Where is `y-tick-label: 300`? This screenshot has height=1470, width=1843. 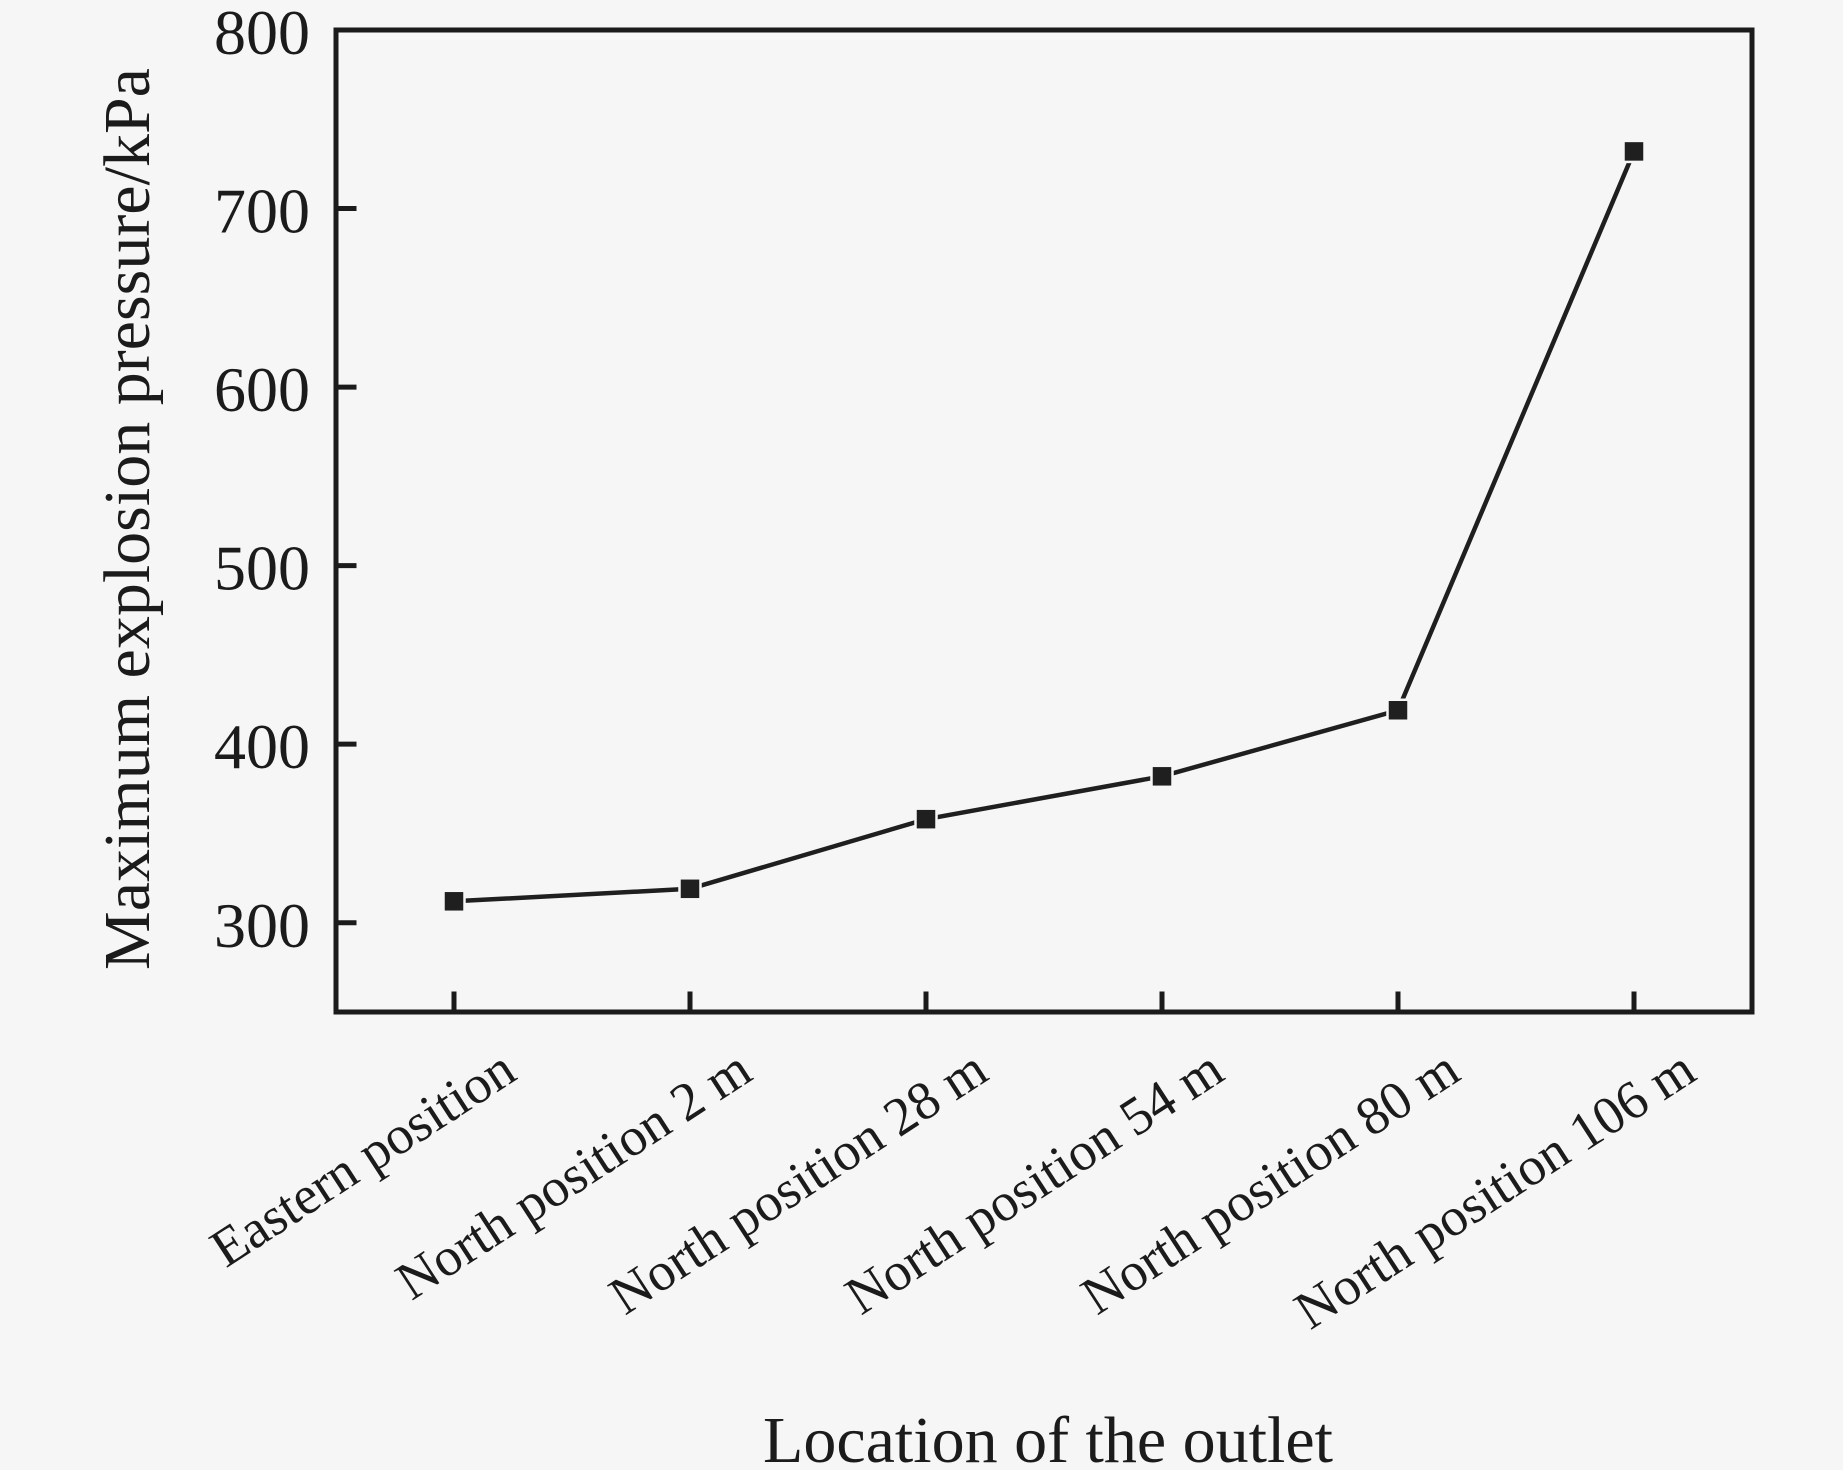
y-tick-label: 300 is located at coordinates (262, 925).